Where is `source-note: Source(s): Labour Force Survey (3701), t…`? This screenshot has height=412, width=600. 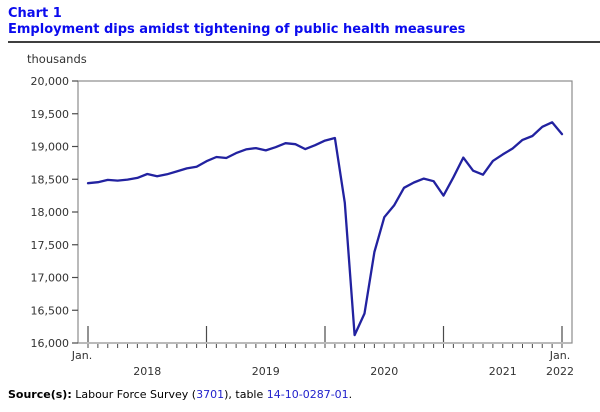 source-note: Source(s): Labour Force Survey (3701), t… is located at coordinates (180, 394).